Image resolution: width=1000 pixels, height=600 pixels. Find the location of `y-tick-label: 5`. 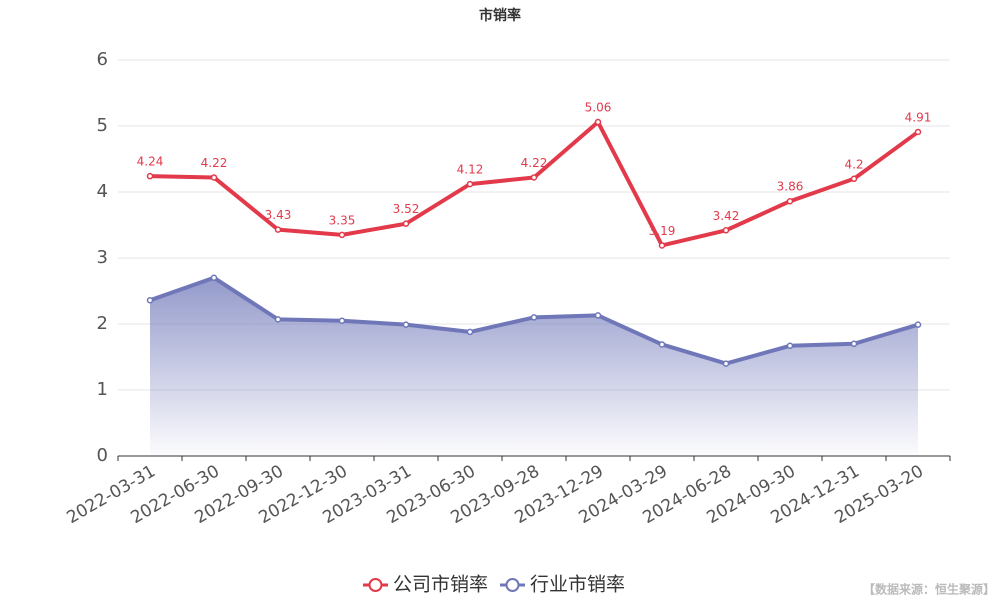

y-tick-label: 5 is located at coordinates (102, 125).